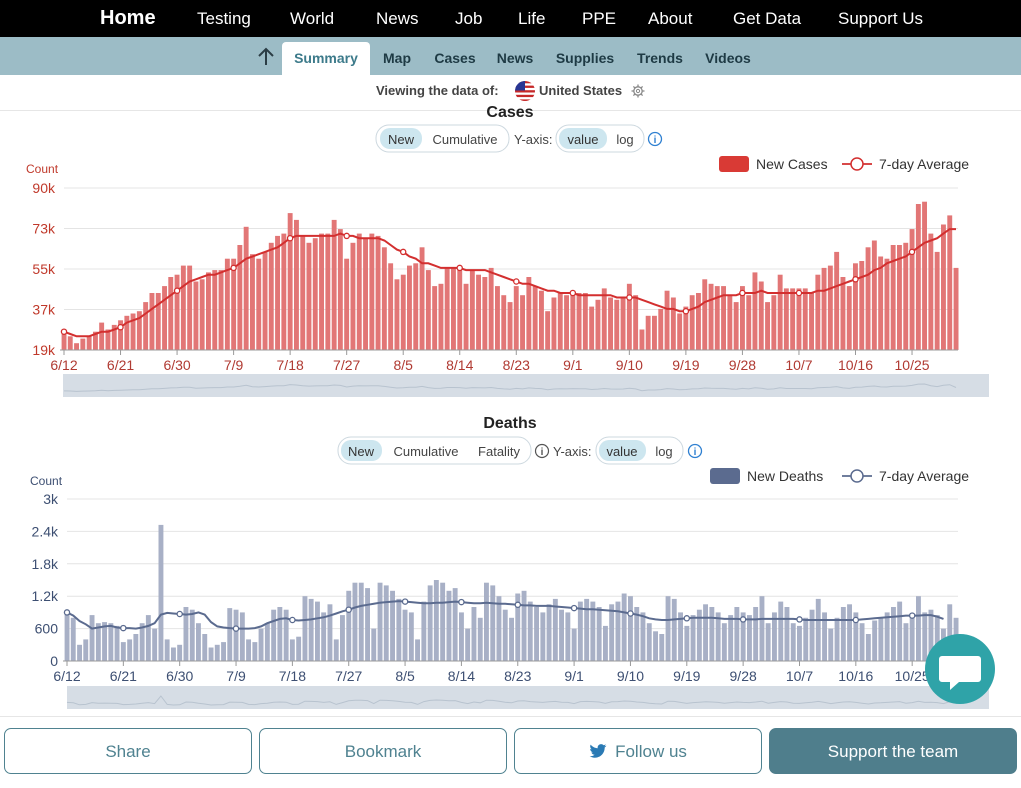  Describe the element at coordinates (526, 385) in the screenshot. I see `cases-range-slider` at that location.